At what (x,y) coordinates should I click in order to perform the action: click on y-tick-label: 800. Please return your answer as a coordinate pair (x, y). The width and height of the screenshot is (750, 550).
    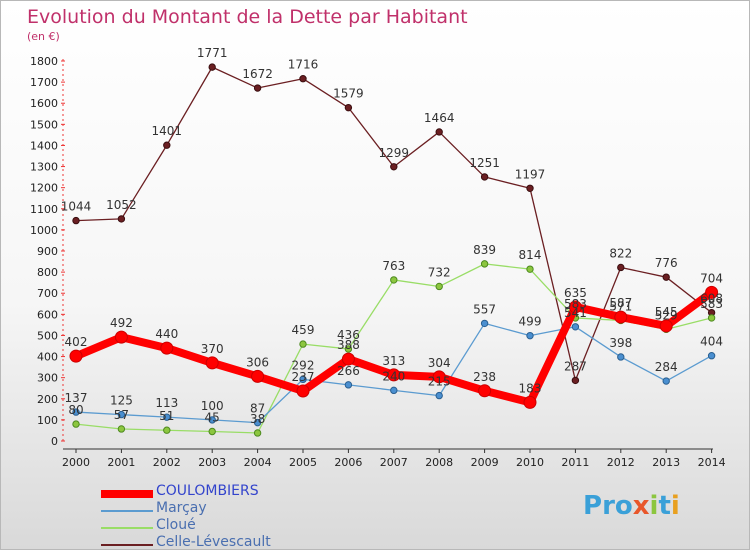
    Looking at the image, I should click on (47, 272).